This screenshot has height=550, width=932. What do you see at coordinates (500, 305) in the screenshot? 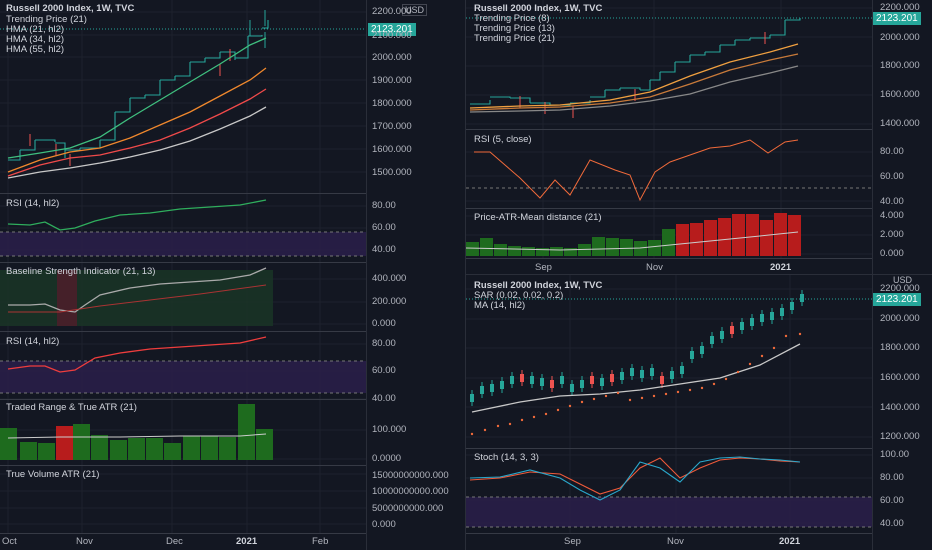
I see `rb-legend-ma: MA (14, hl2)` at bounding box center [500, 305].